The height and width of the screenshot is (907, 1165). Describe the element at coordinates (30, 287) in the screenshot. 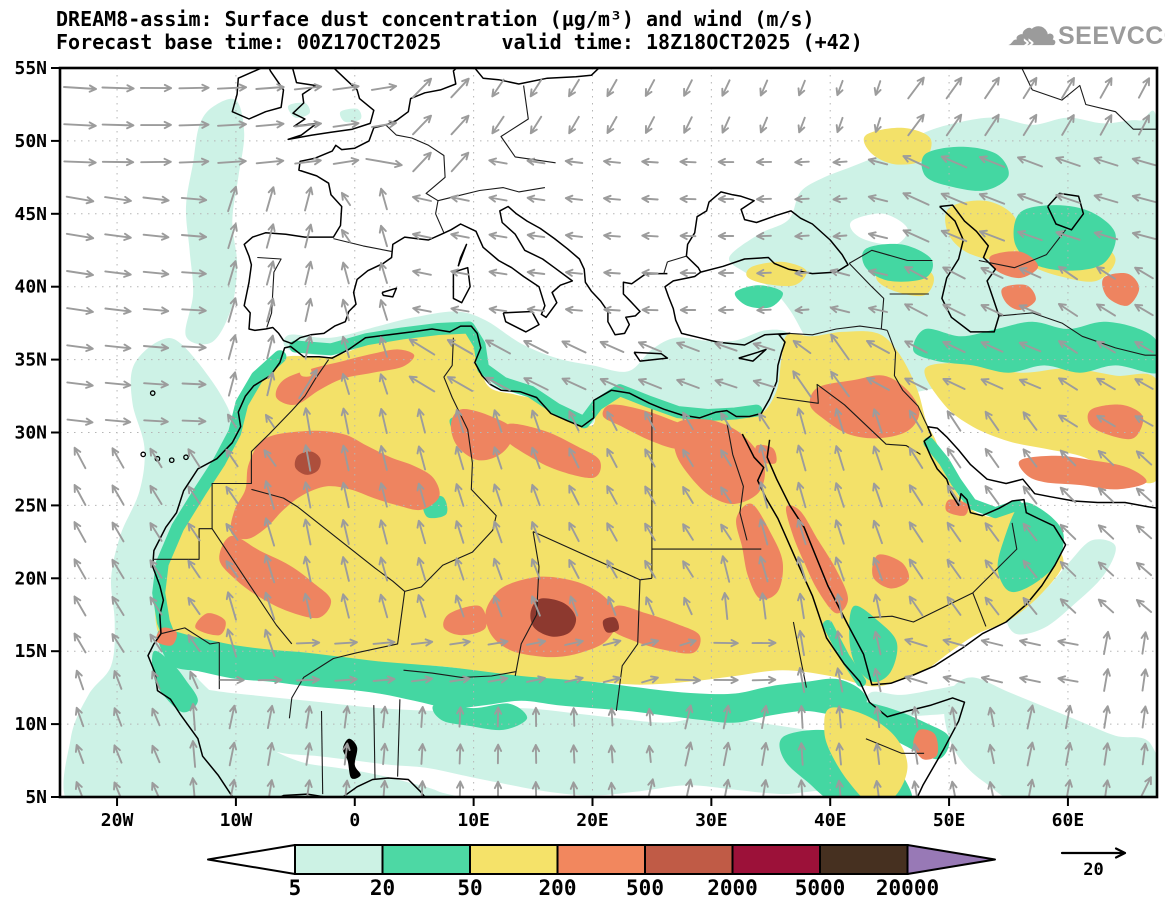

I see `lat-tick-label: 40N` at that location.